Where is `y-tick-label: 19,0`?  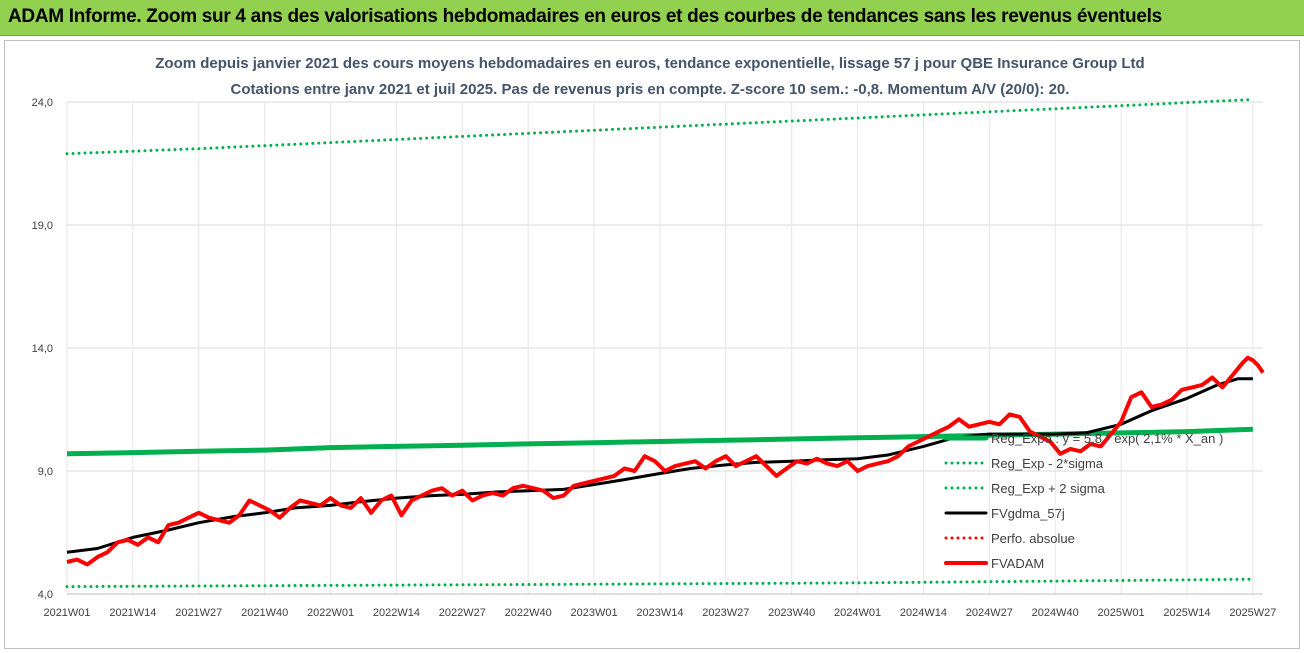
y-tick-label: 19,0 is located at coordinates (42, 226).